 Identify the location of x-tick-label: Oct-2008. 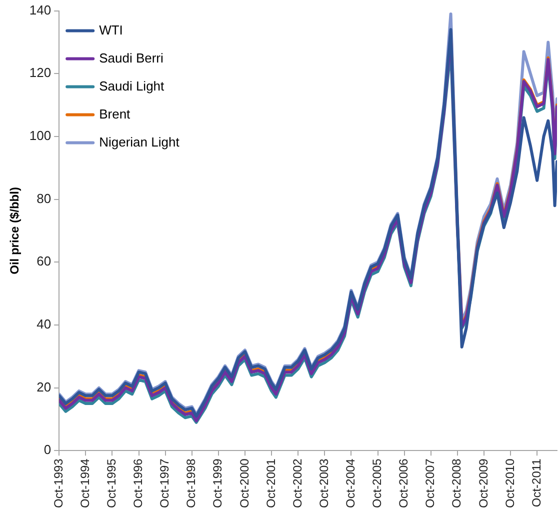
(457, 483).